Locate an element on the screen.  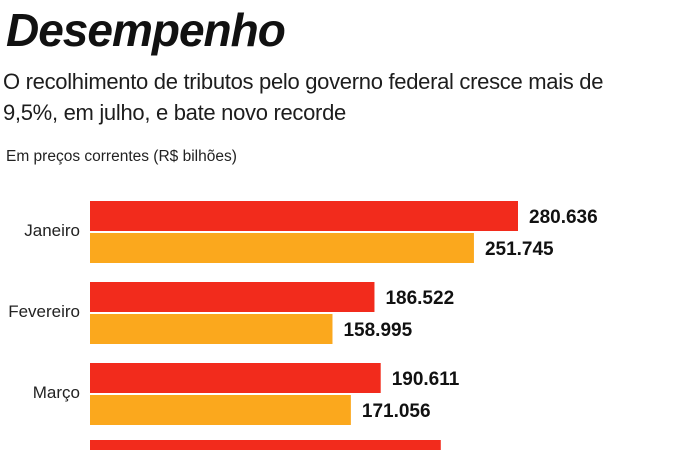
bar-current-fevereiro is located at coordinates (232, 297).